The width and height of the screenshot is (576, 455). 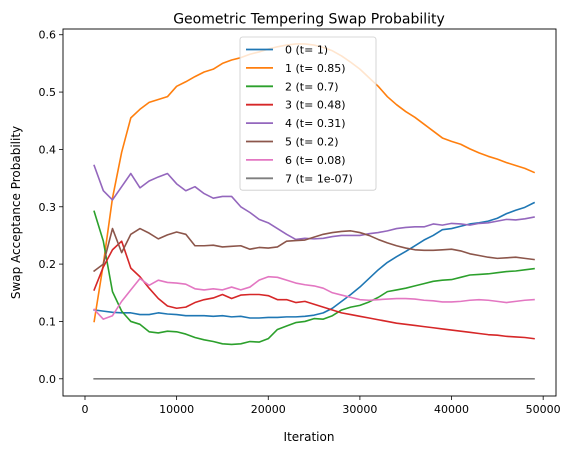 What do you see at coordinates (315, 105) in the screenshot?
I see `legend-label-3: 3 (t= 0.48)` at bounding box center [315, 105].